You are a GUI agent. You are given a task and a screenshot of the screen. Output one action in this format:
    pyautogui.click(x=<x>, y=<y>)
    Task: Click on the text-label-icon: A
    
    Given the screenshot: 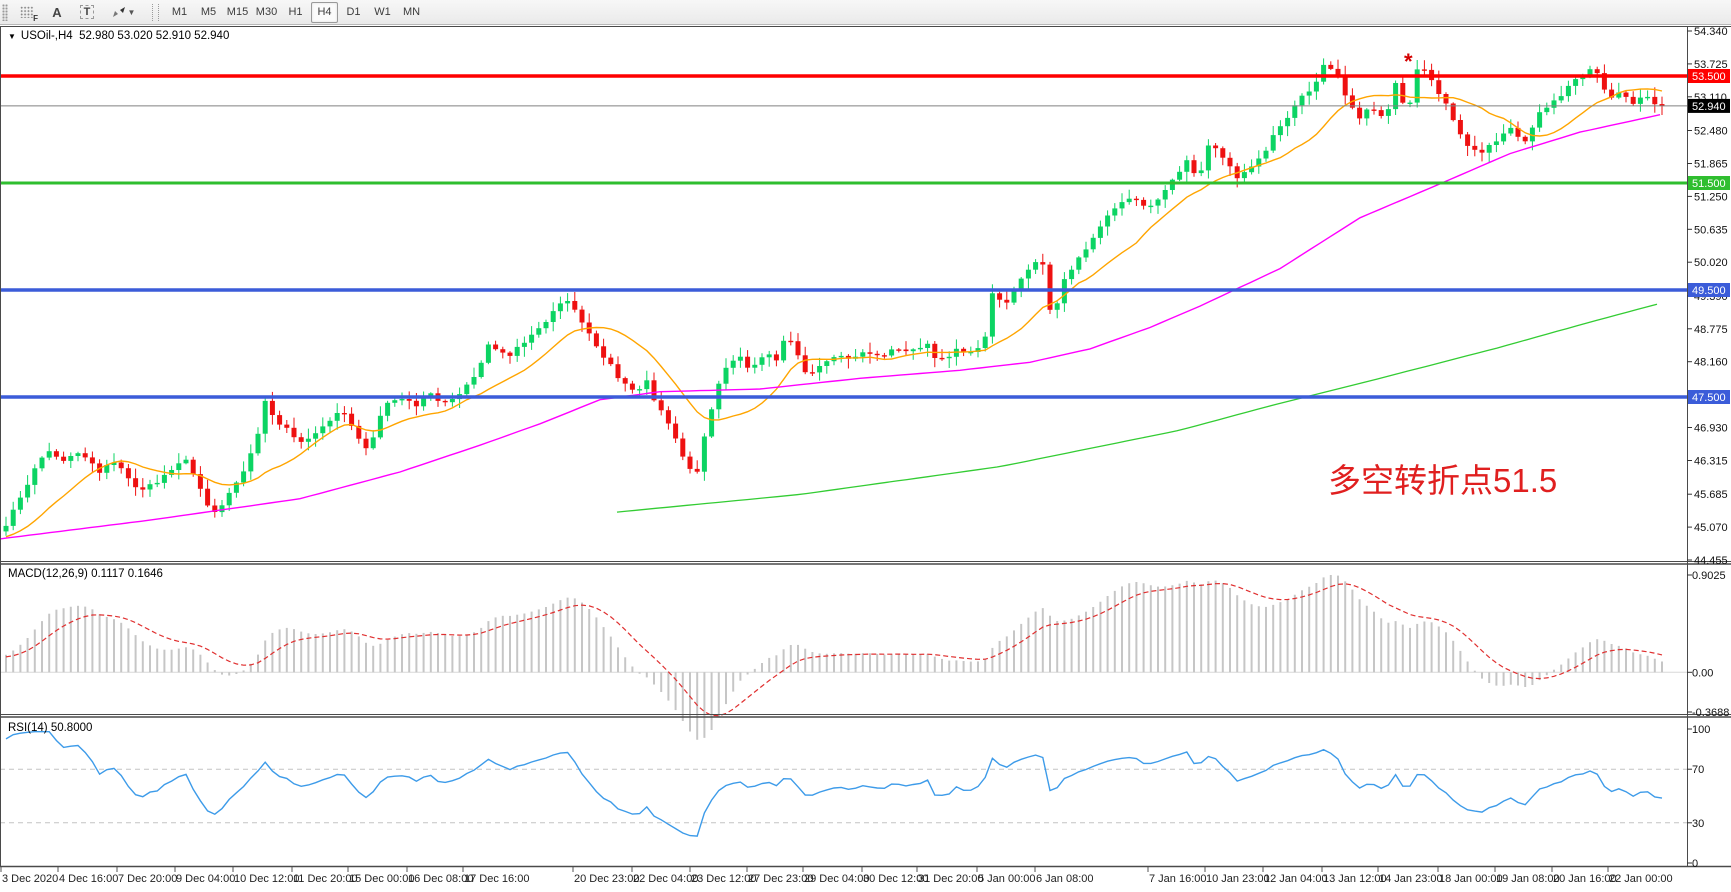 What is the action you would take?
    pyautogui.click(x=57, y=12)
    